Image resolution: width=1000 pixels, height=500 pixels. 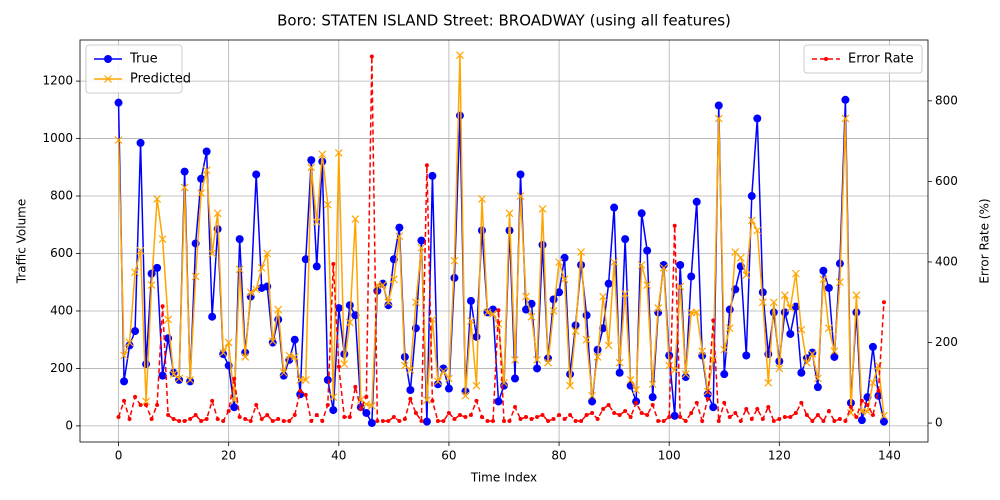 What do you see at coordinates (108, 59) in the screenshot?
I see `legend-marker` at bounding box center [108, 59].